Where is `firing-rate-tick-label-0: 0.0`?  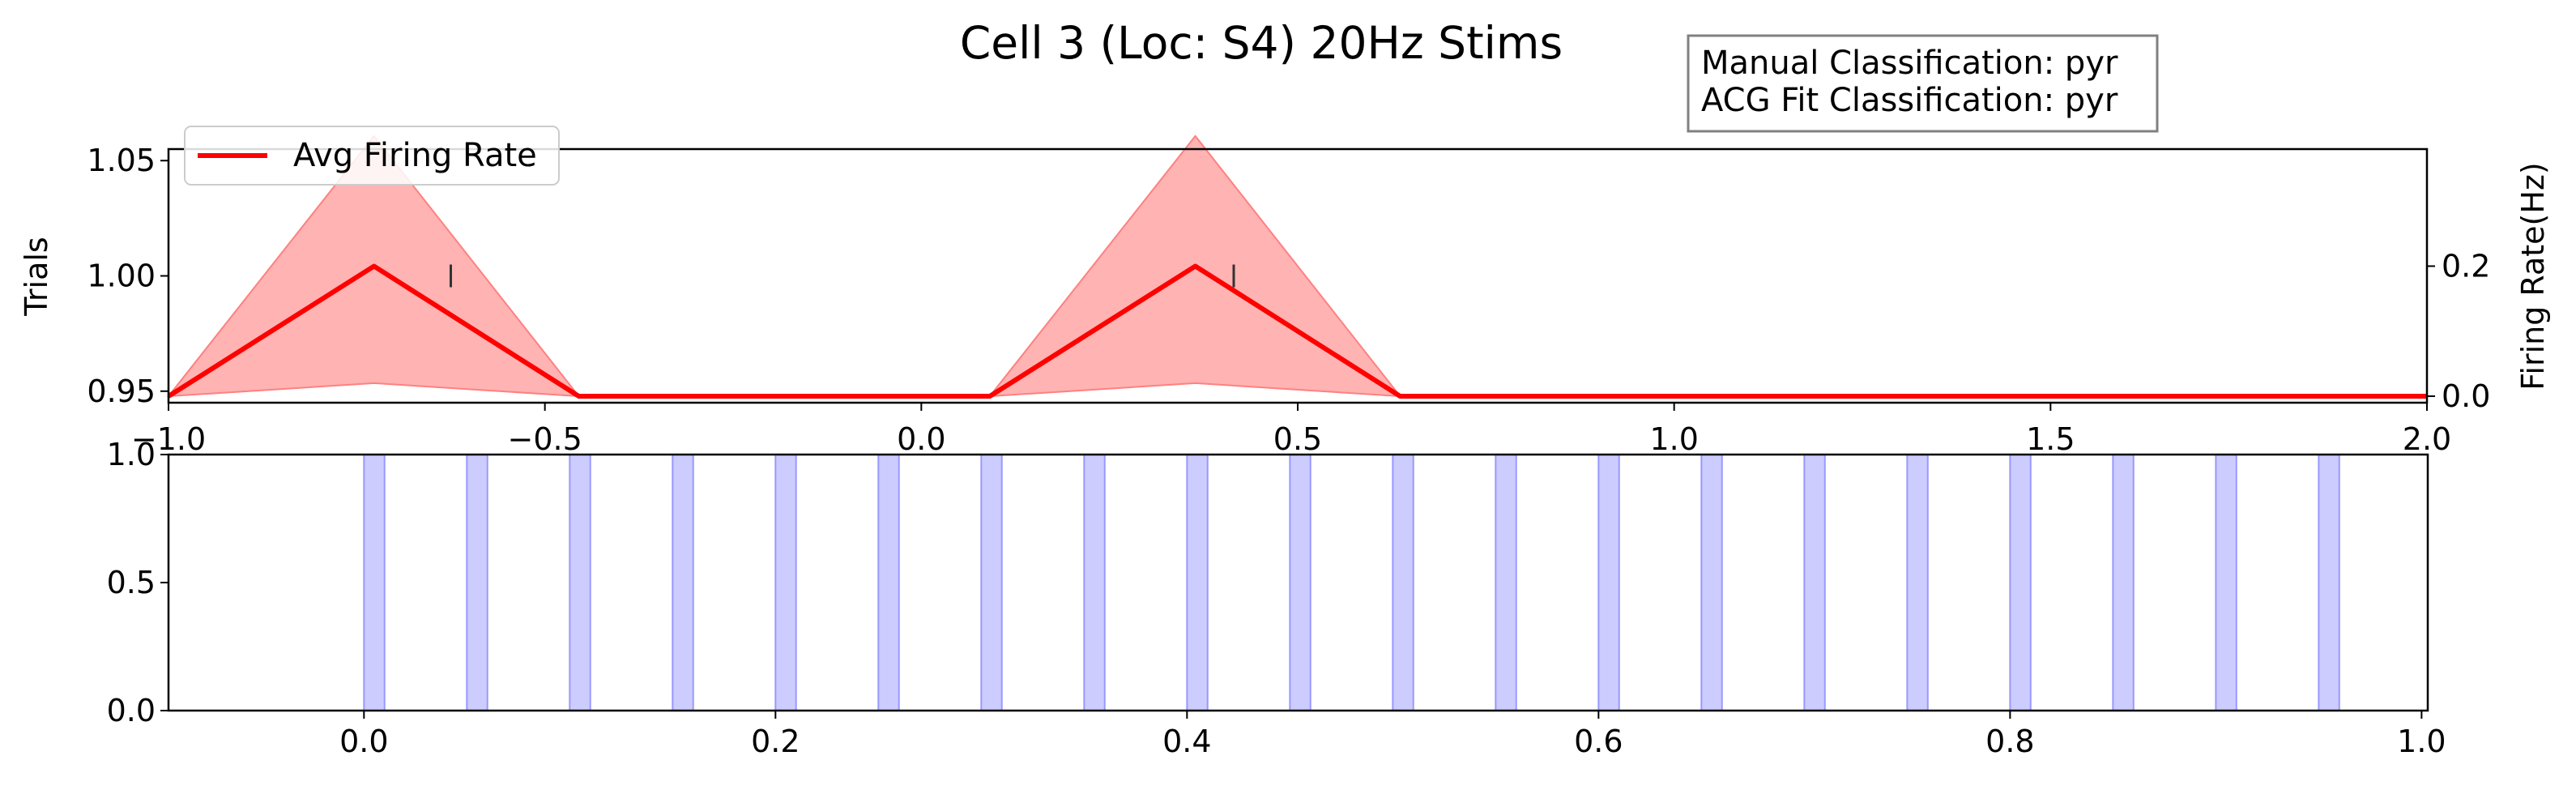
firing-rate-tick-label-0: 0.0 is located at coordinates (2466, 396).